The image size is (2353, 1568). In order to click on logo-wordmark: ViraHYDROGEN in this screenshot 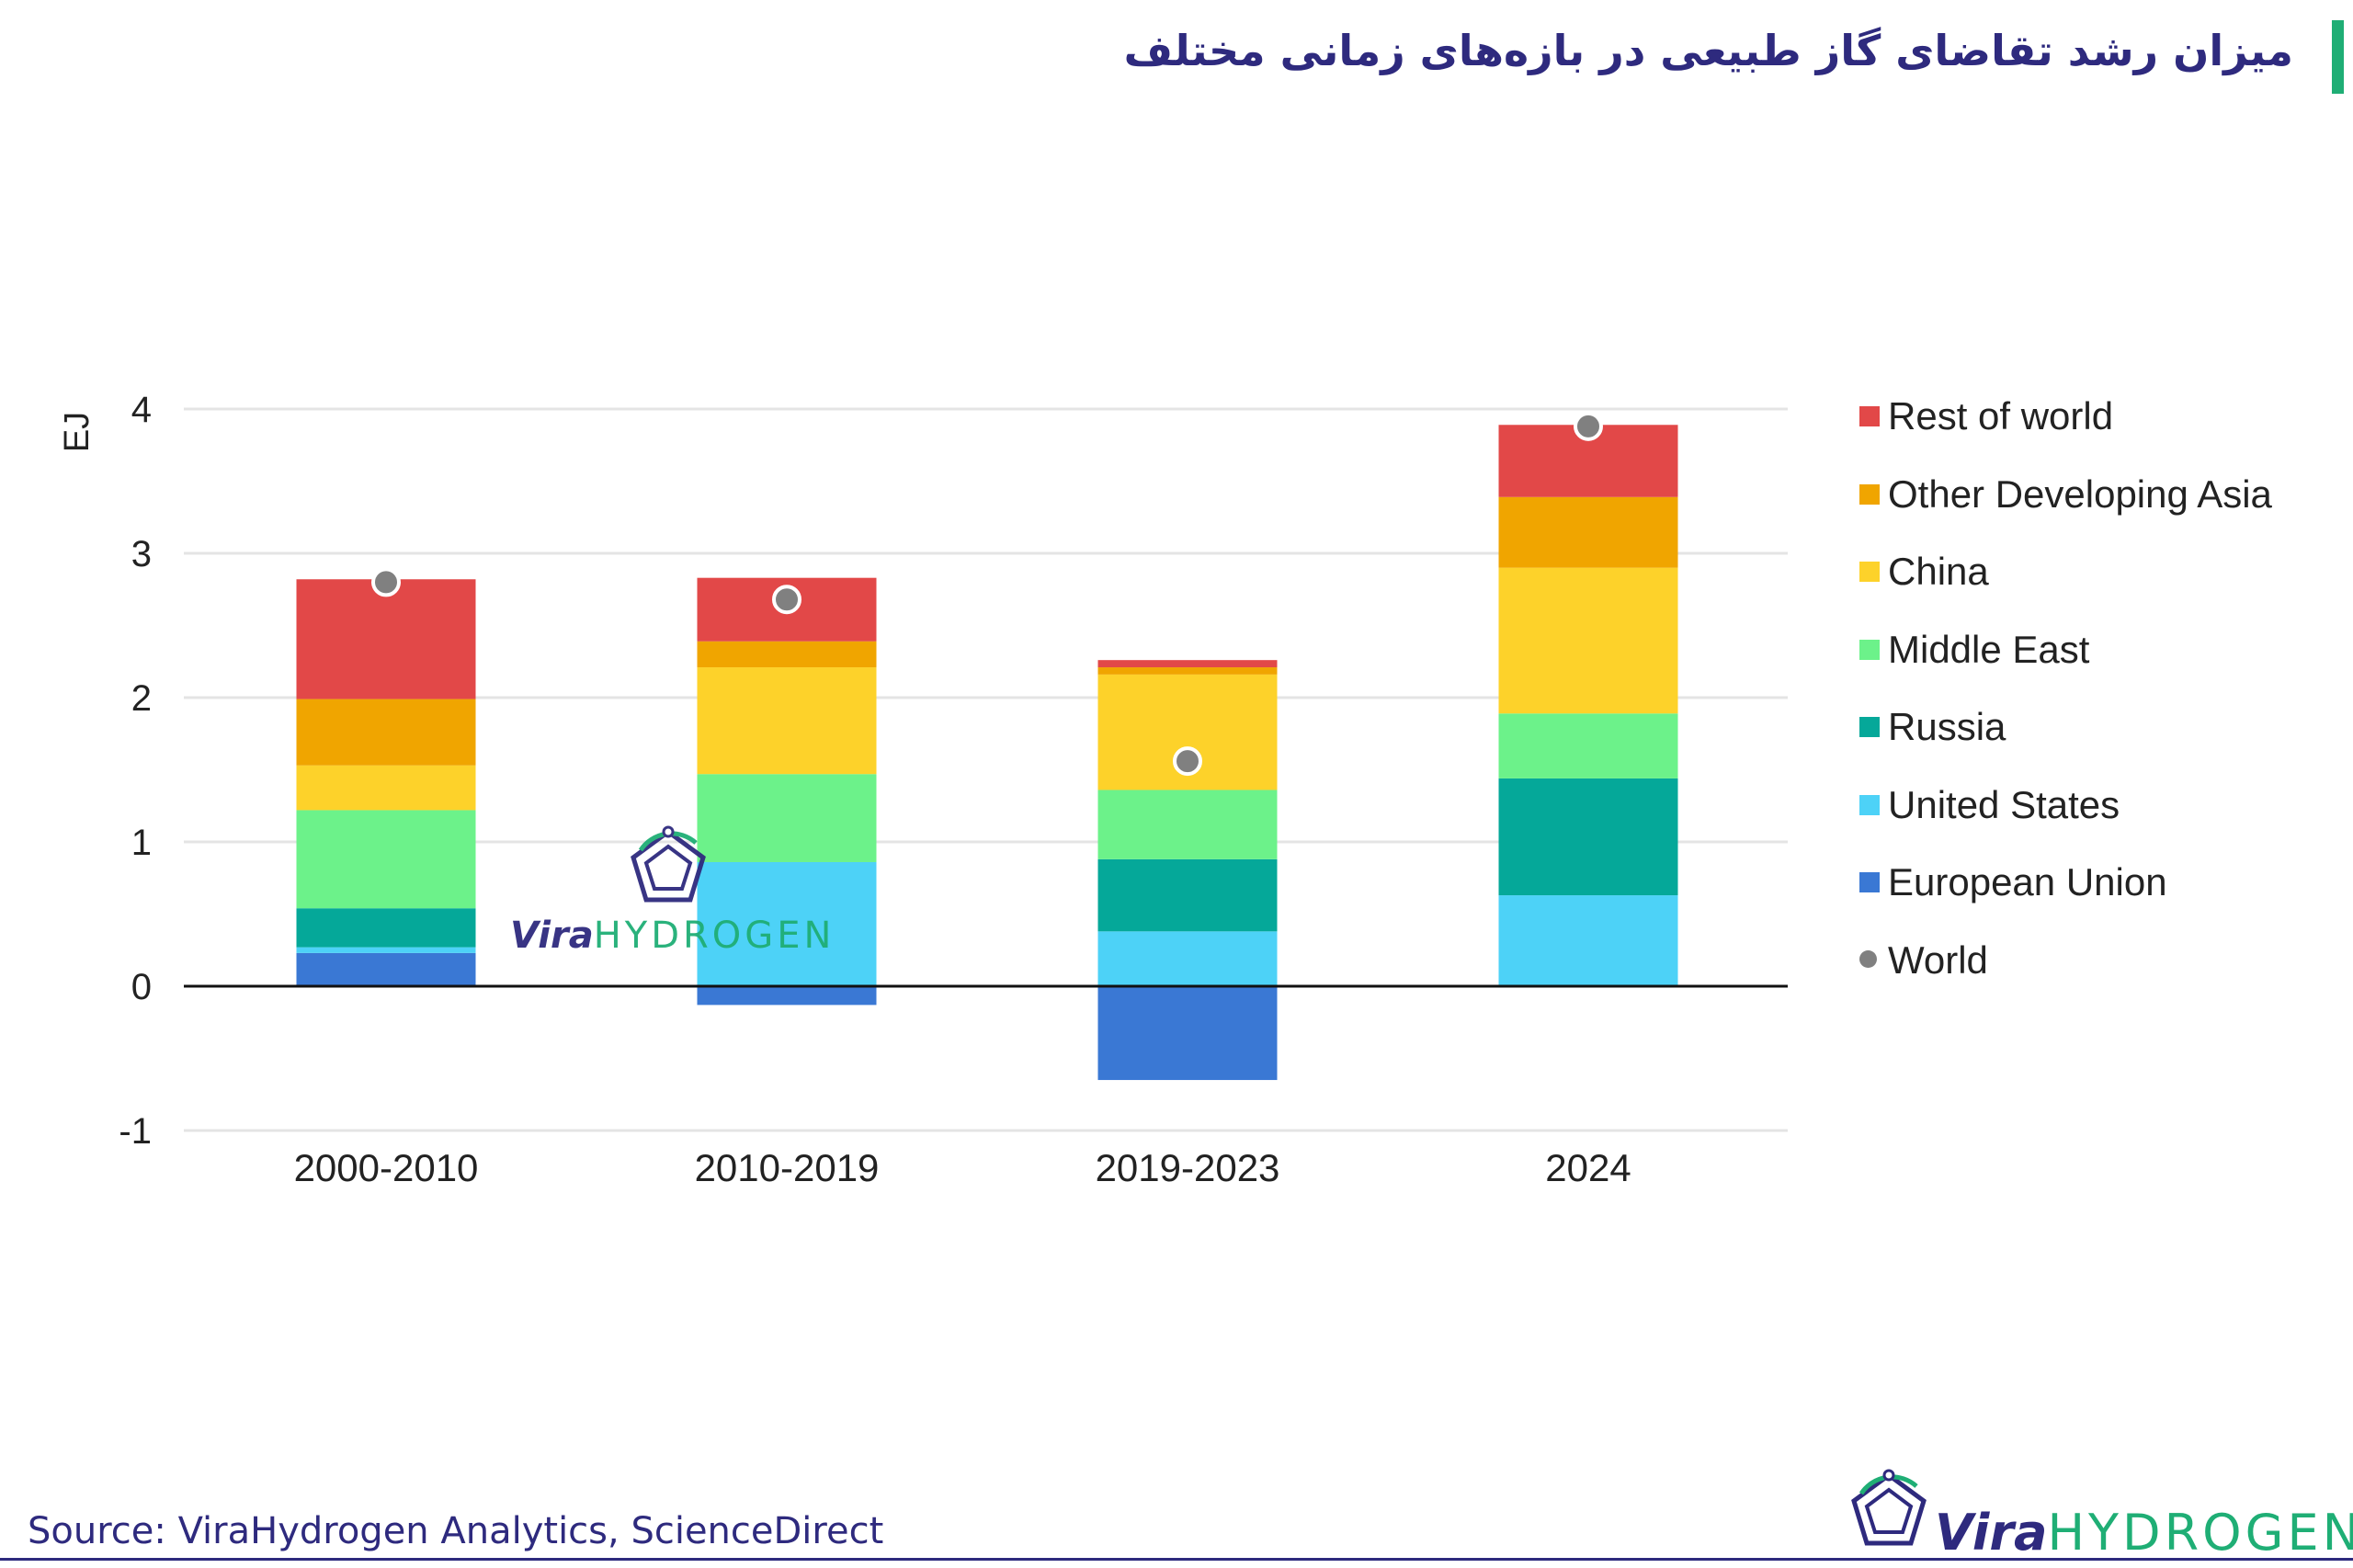, I will do `click(2144, 1533)`.